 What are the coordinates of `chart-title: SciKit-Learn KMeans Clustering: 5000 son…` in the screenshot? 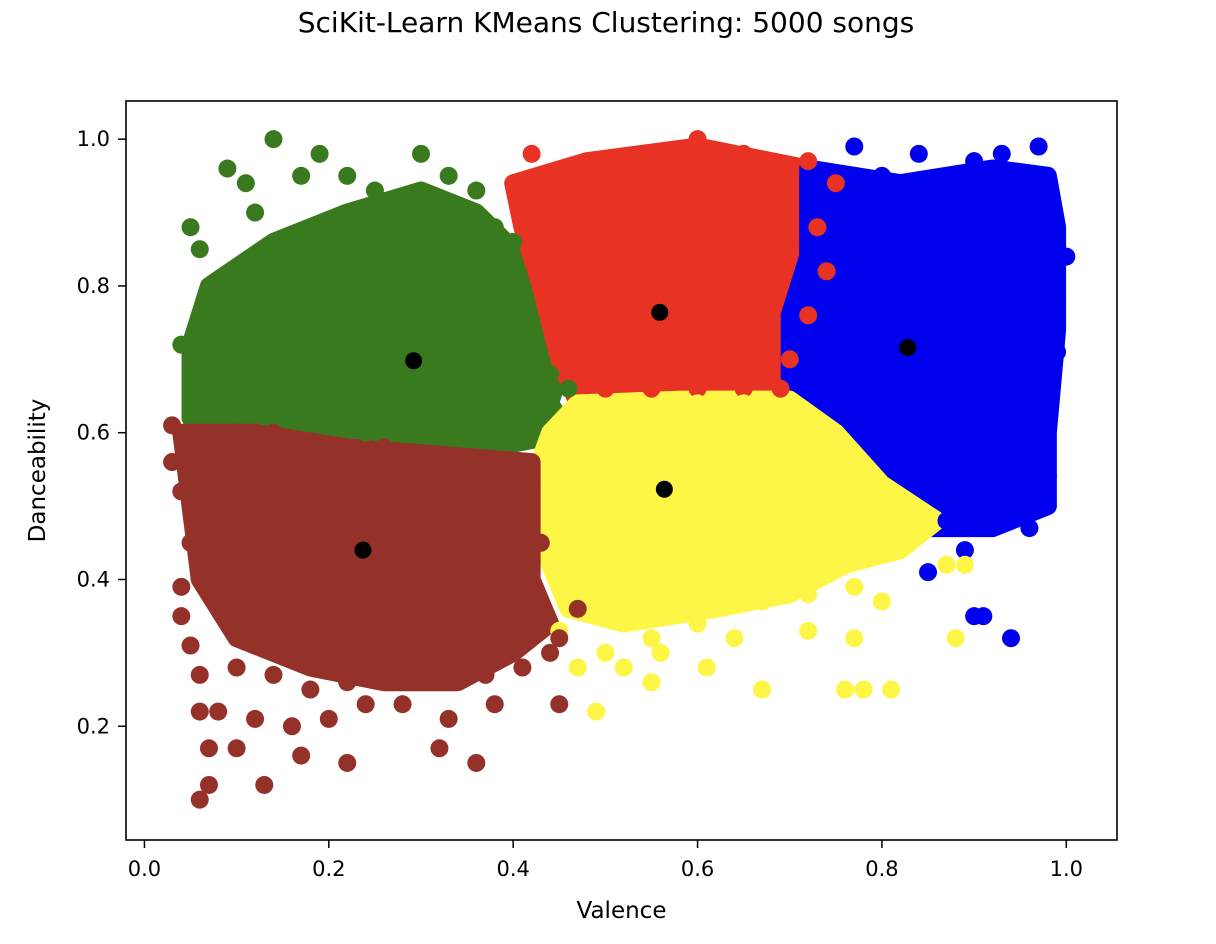 It's located at (606, 22).